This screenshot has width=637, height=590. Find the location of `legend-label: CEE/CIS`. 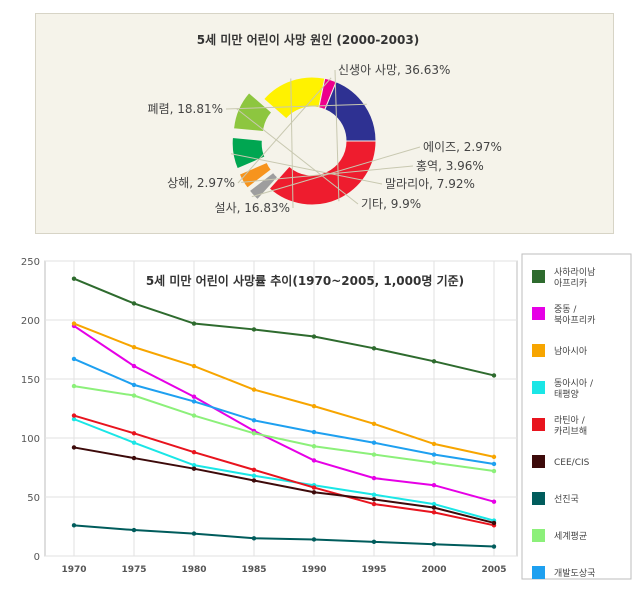

legend-label: CEE/CIS is located at coordinates (572, 463).